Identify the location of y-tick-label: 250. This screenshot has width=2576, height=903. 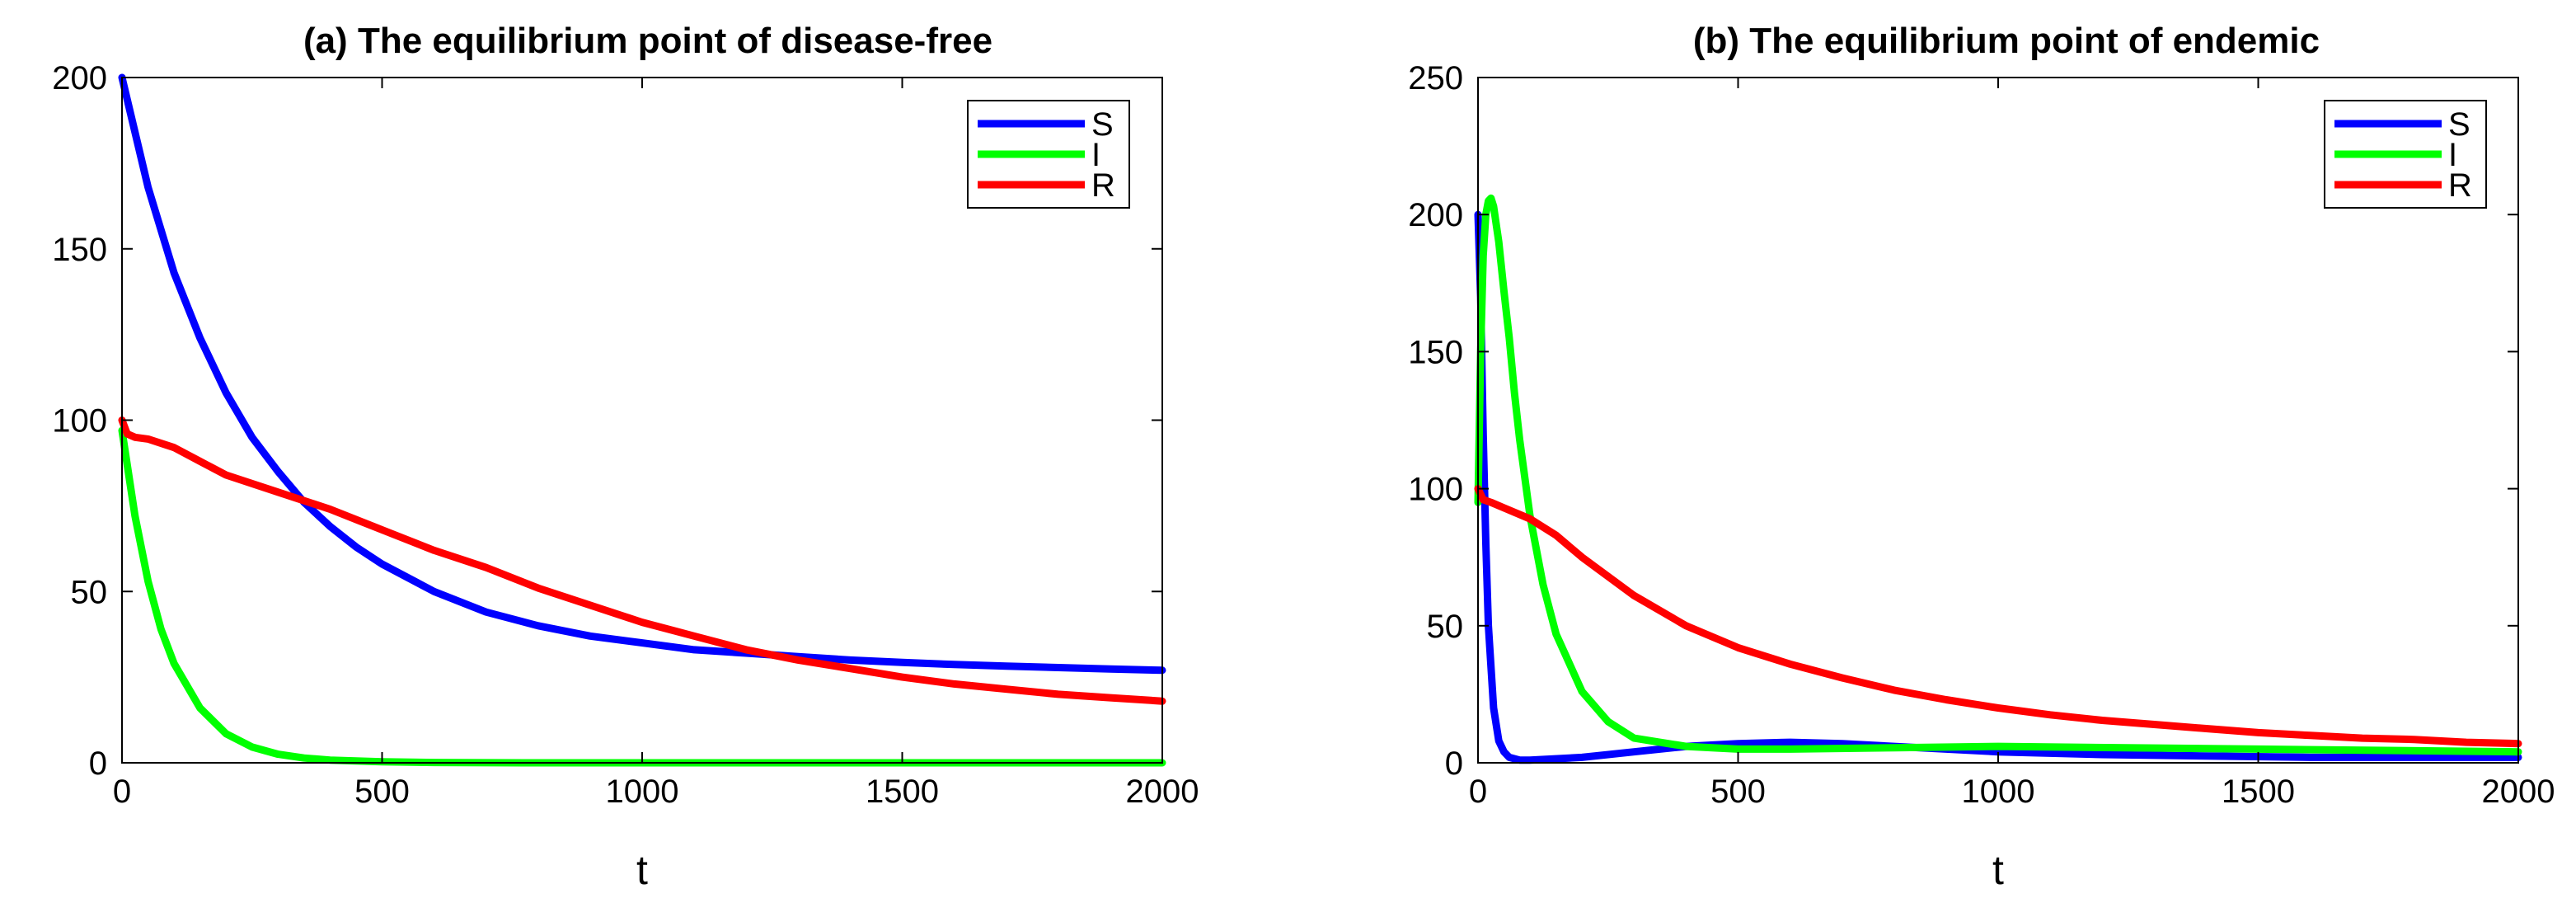
(1435, 78).